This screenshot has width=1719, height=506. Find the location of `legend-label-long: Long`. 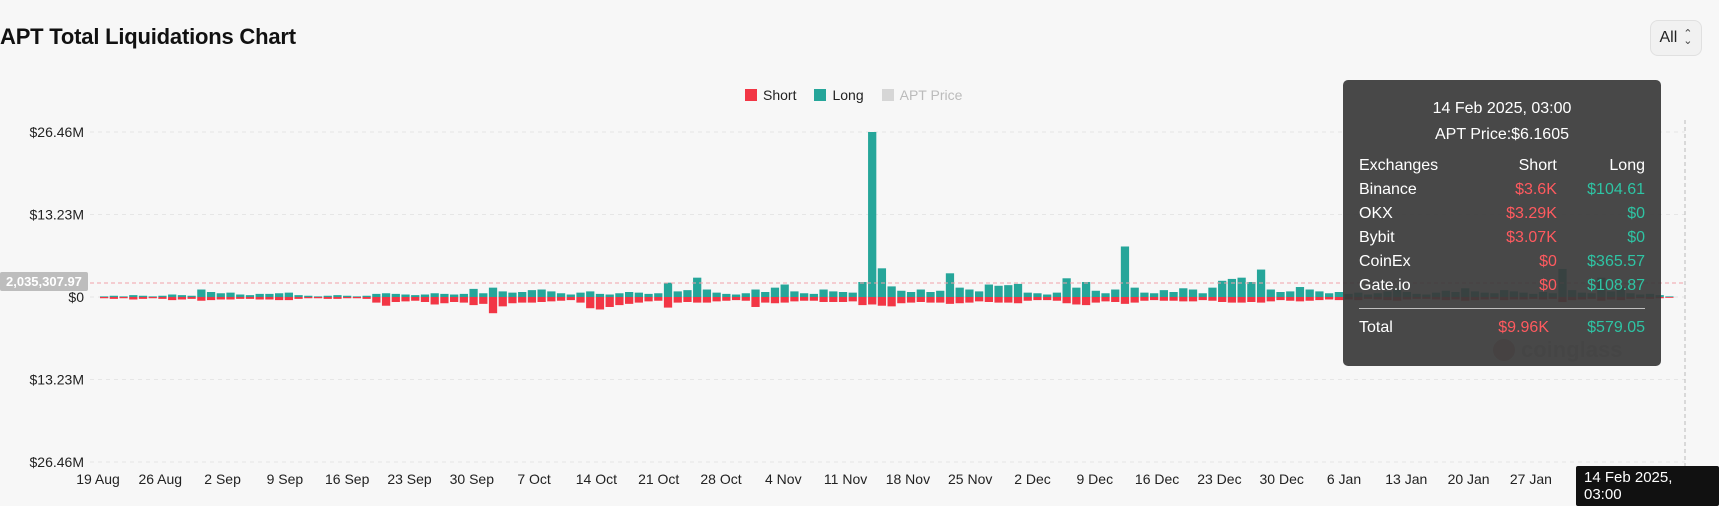

legend-label-long: Long is located at coordinates (848, 95).